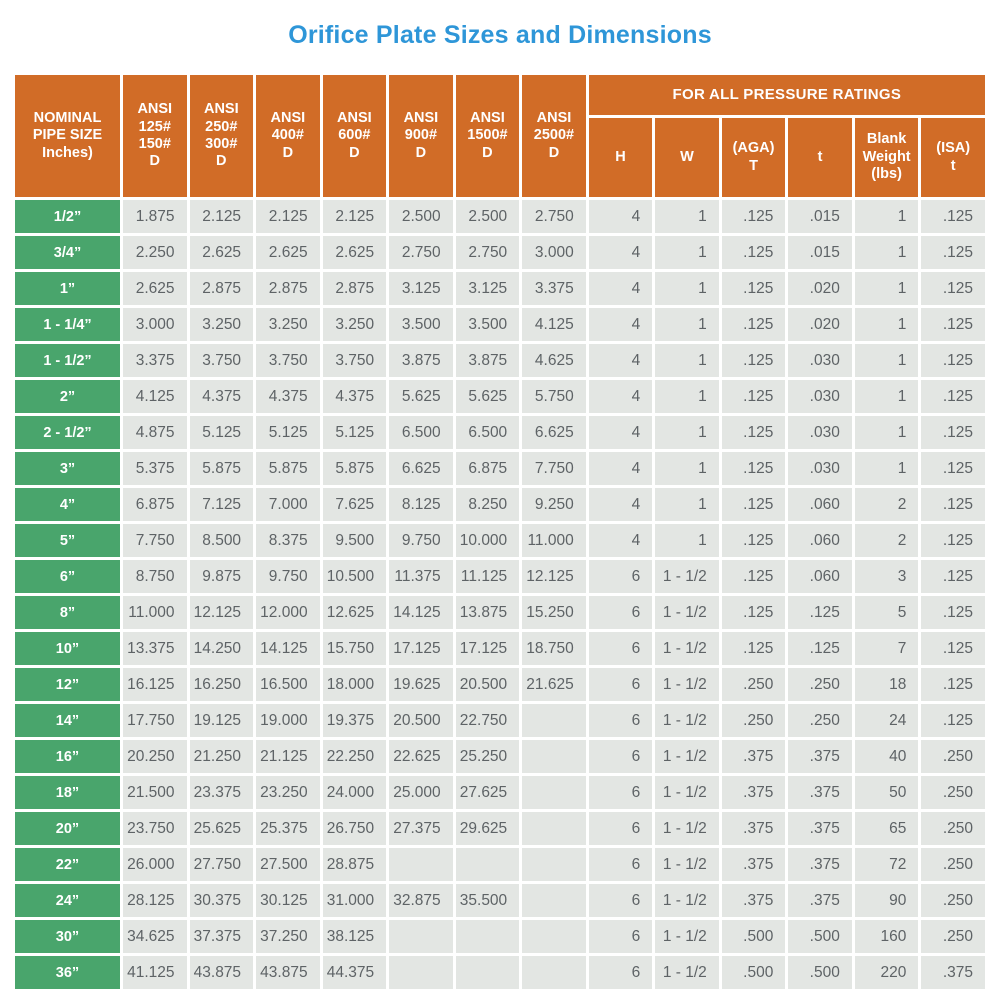 The height and width of the screenshot is (1000, 1000). Describe the element at coordinates (820, 216) in the screenshot. I see `value-cell: .015` at that location.